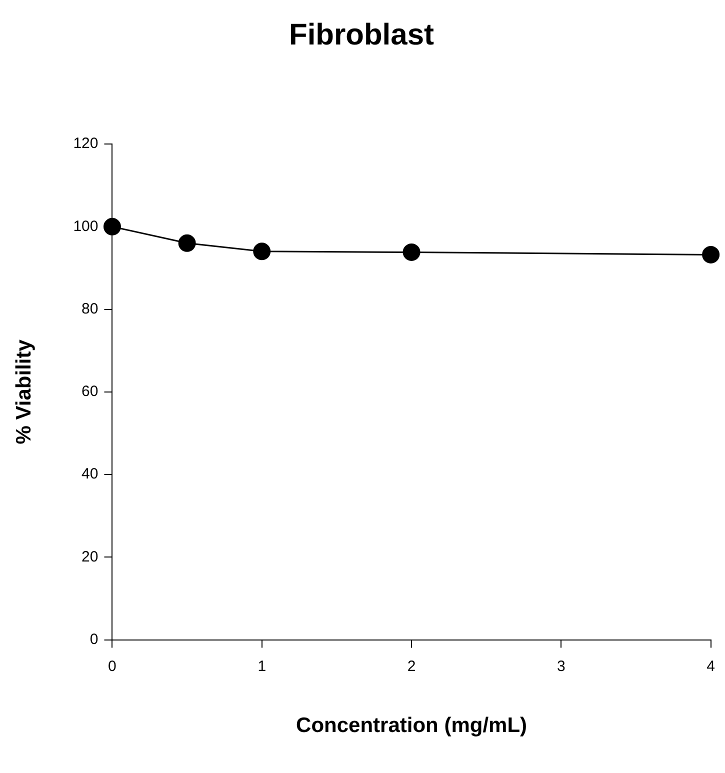 Image resolution: width=725 pixels, height=773 pixels. What do you see at coordinates (85, 226) in the screenshot?
I see `y-tick-label: 100` at bounding box center [85, 226].